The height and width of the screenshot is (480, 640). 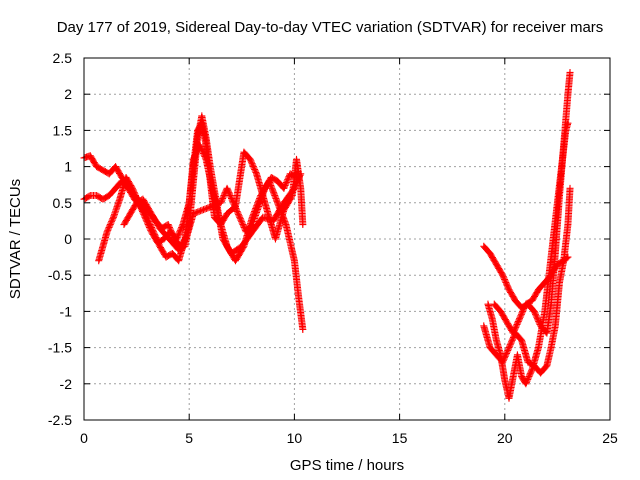 What do you see at coordinates (66, 311) in the screenshot?
I see `y-tick-label: -1` at bounding box center [66, 311].